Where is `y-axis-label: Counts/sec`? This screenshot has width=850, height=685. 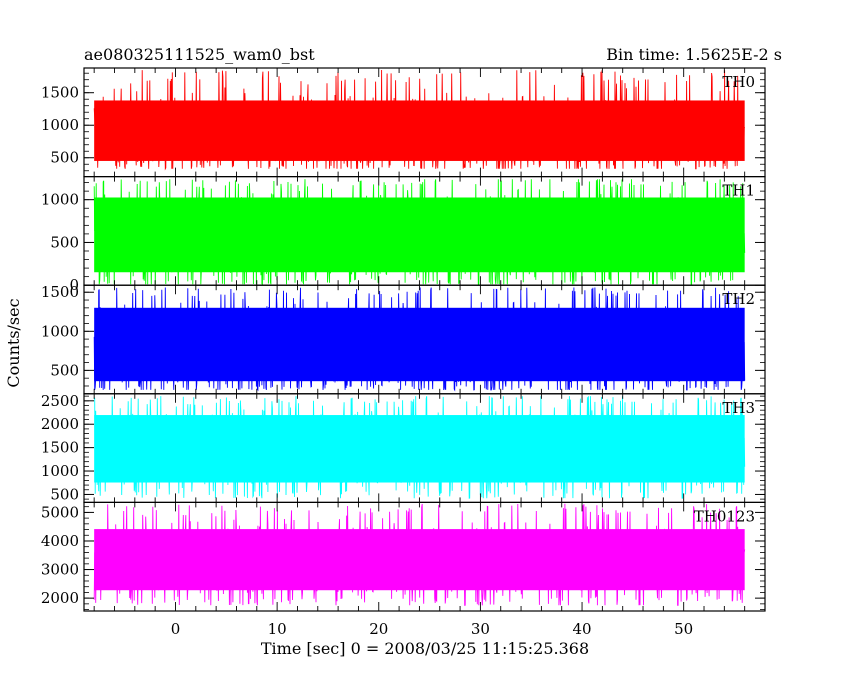
y-axis-label: Counts/sec is located at coordinates (13, 342).